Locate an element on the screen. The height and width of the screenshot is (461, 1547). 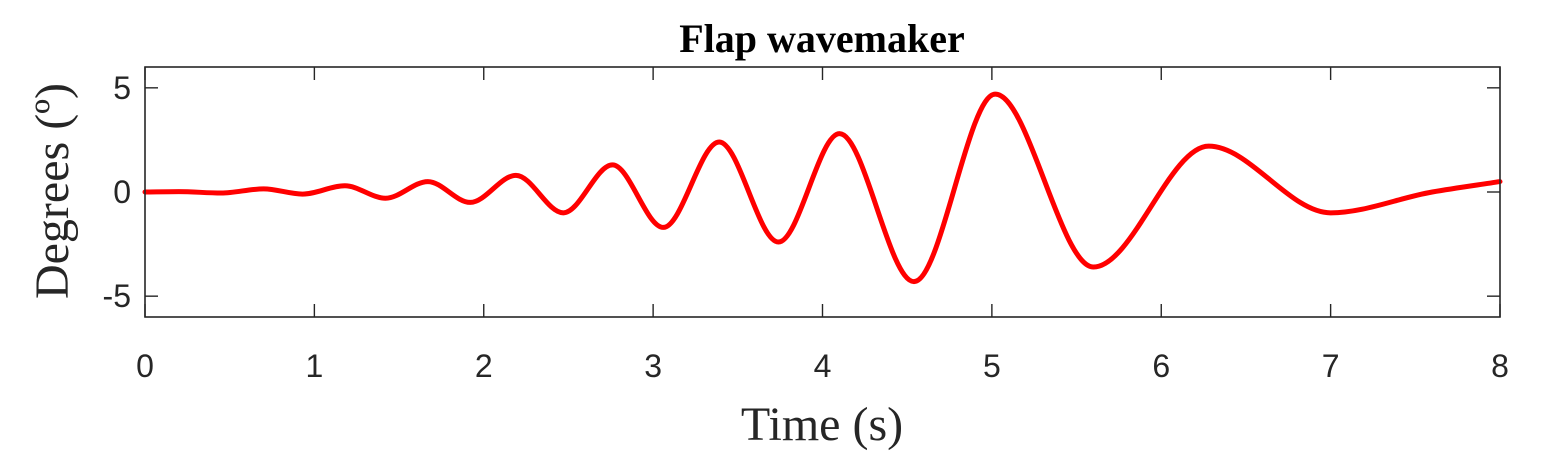
y-tick-label: 0 is located at coordinates (122, 192).